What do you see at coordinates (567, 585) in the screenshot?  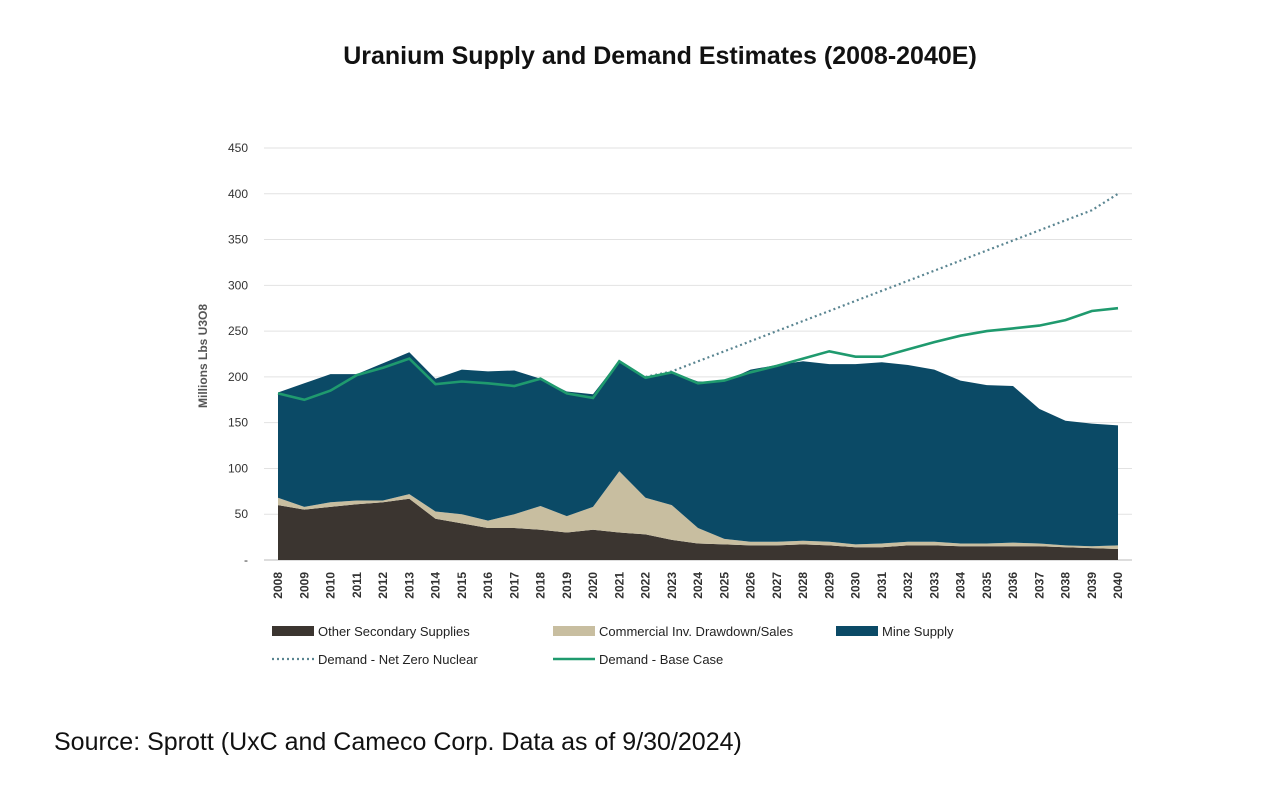 I see `x-tick-label: 2019` at bounding box center [567, 585].